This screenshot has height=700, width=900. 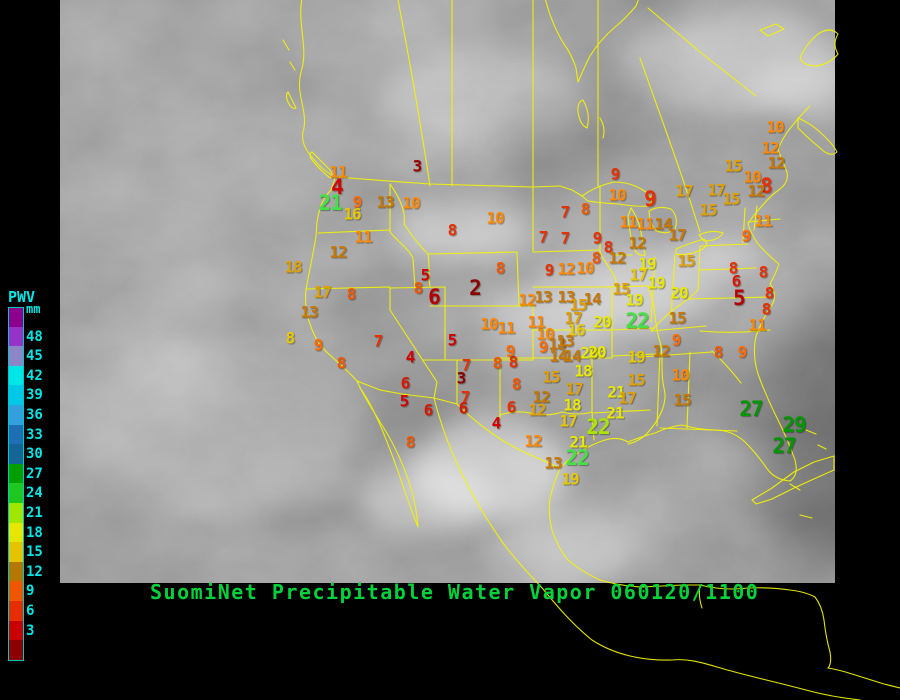 I want to click on station-value: 4, so click(x=496, y=423).